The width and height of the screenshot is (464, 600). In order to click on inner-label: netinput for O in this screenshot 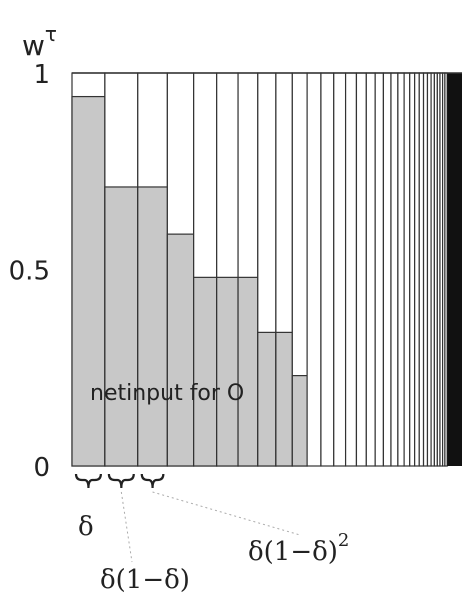, I will do `click(167, 393)`.